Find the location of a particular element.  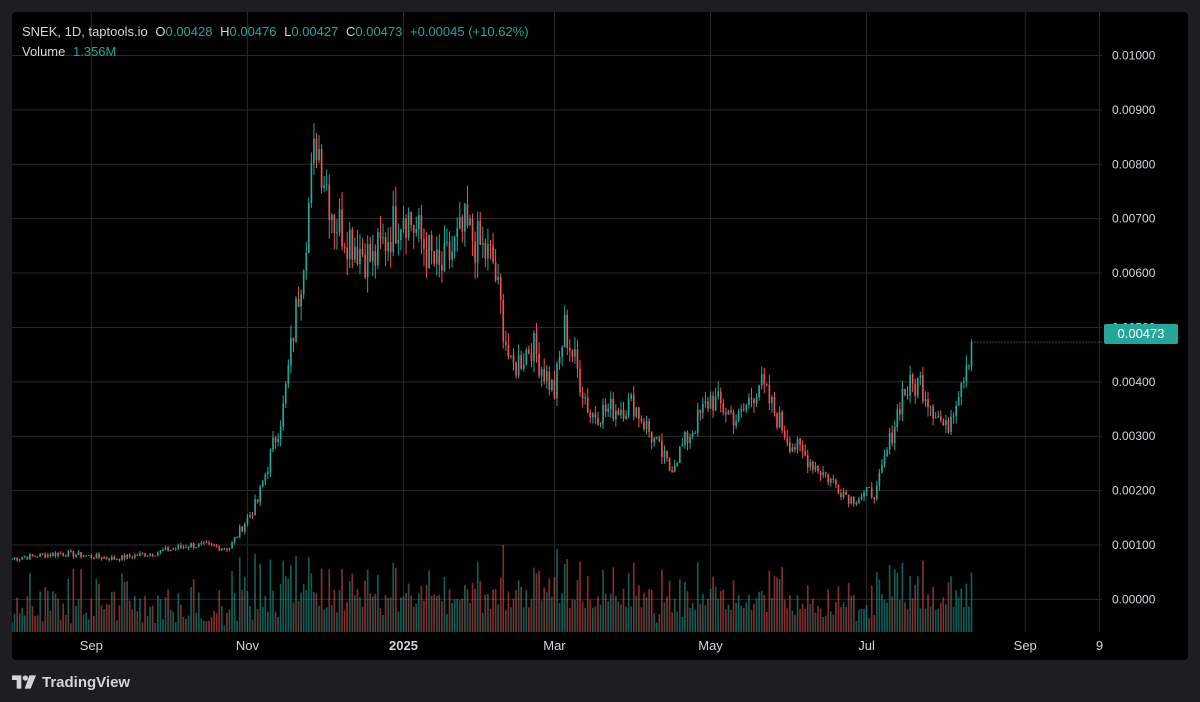

close-value: 0.00473 is located at coordinates (379, 31).